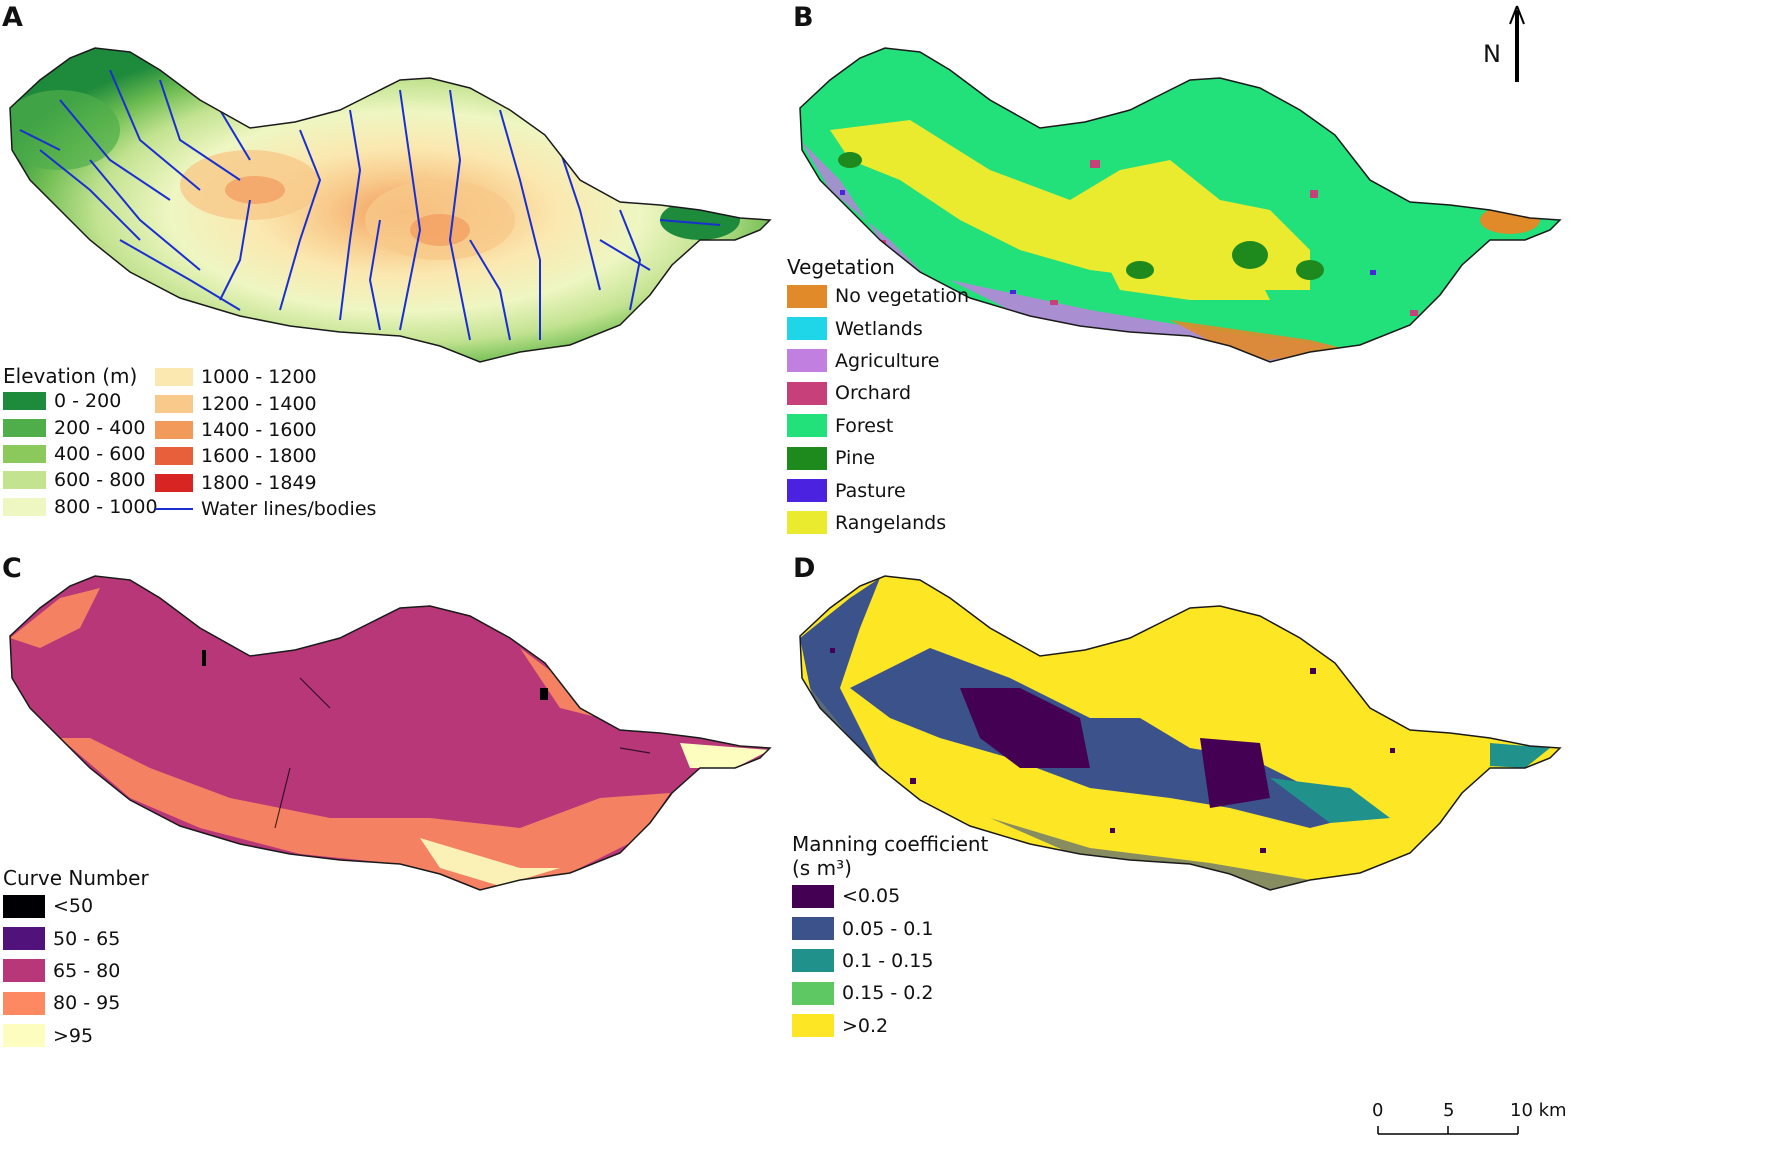 This screenshot has width=1772, height=1161. I want to click on legend-label: >0.2, so click(865, 1025).